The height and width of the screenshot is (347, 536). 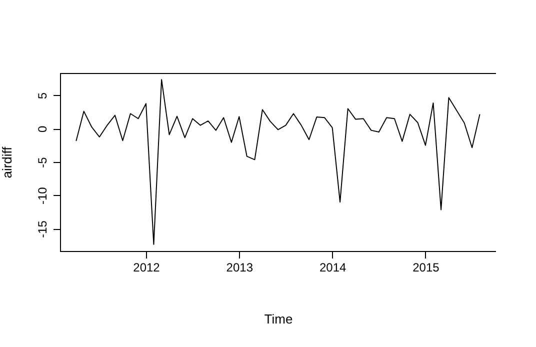 I want to click on x-tick-label: 2015, so click(x=426, y=267).